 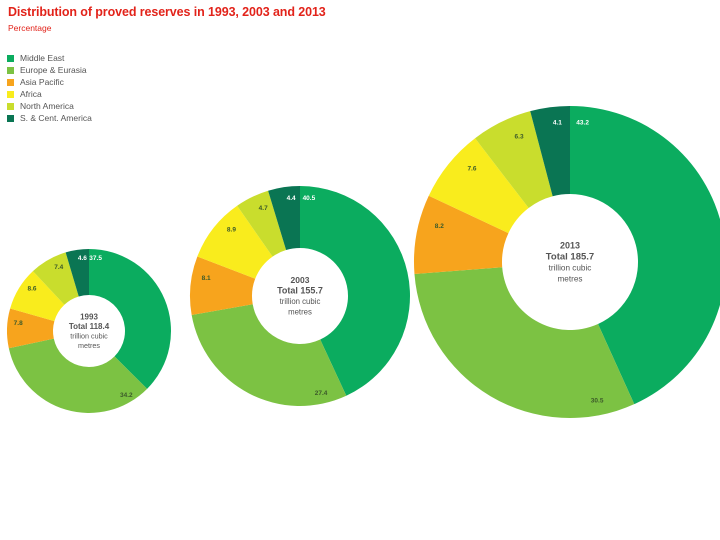 I want to click on data-label-2013-north-america: 6.3, so click(x=519, y=137).